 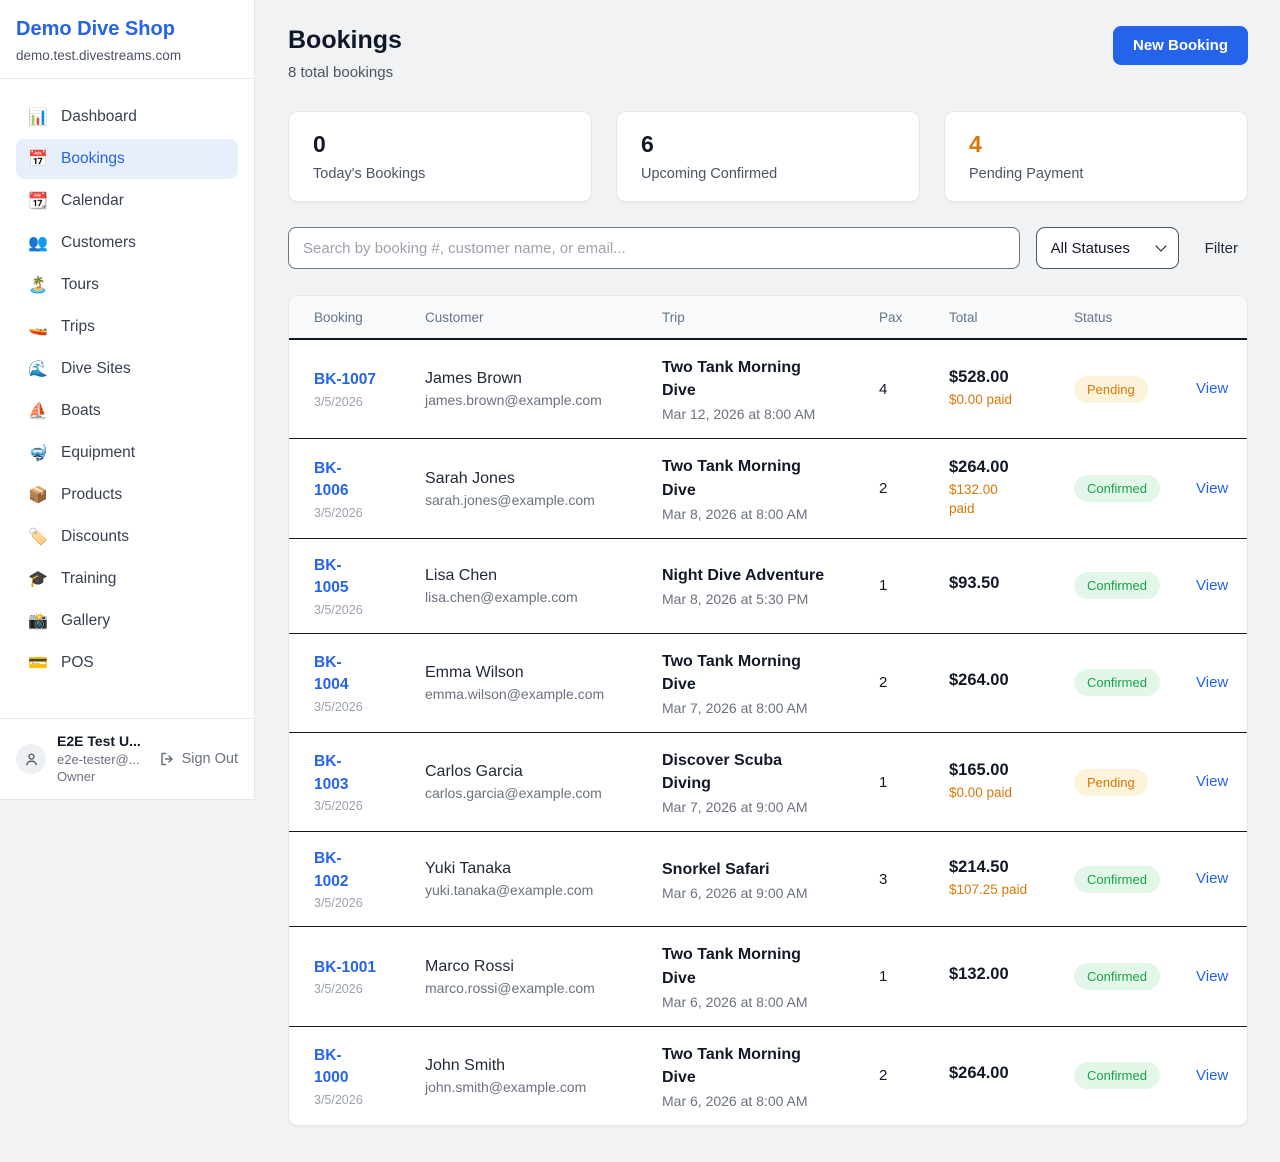 I want to click on trip-datetime: Mar 6, 2026 at 8:00 AM, so click(x=735, y=1101).